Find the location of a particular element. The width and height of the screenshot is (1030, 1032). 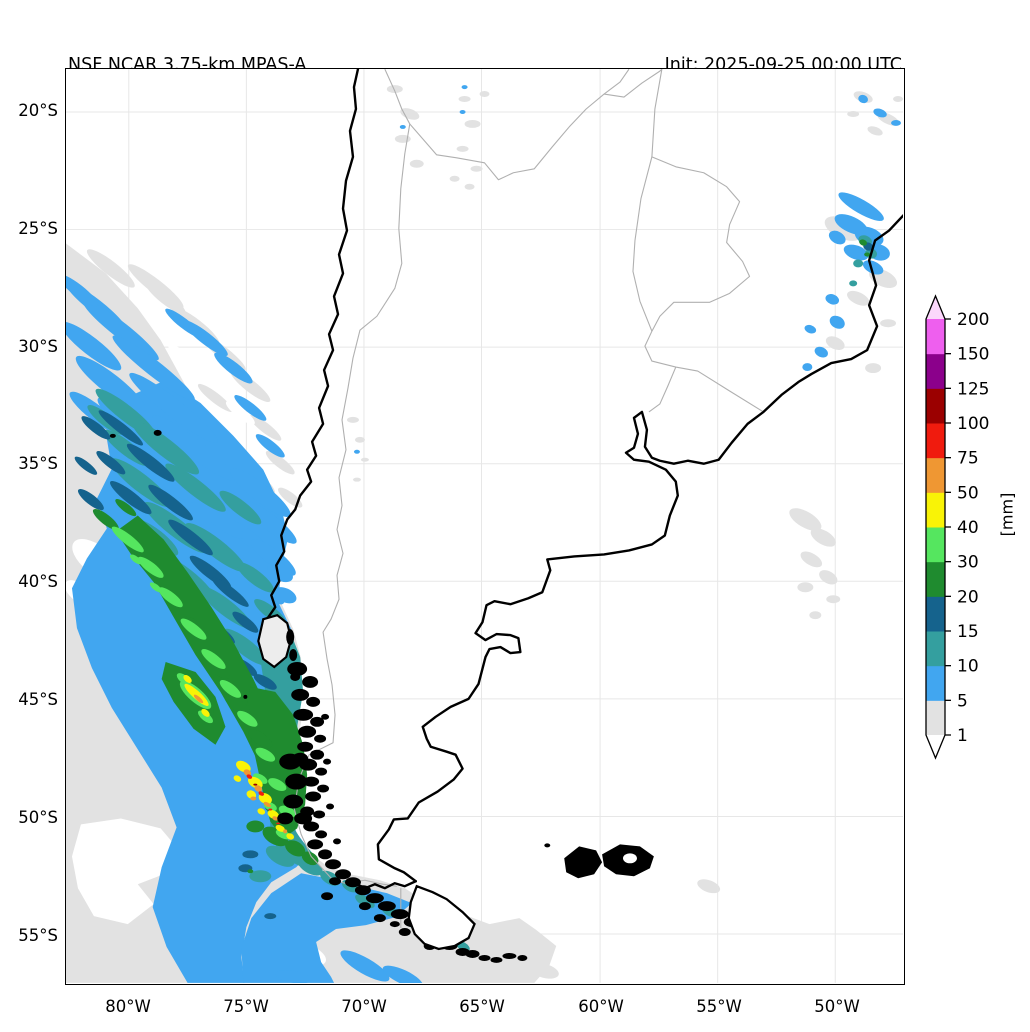

y-tick-label: 40°S is located at coordinates (38, 581).